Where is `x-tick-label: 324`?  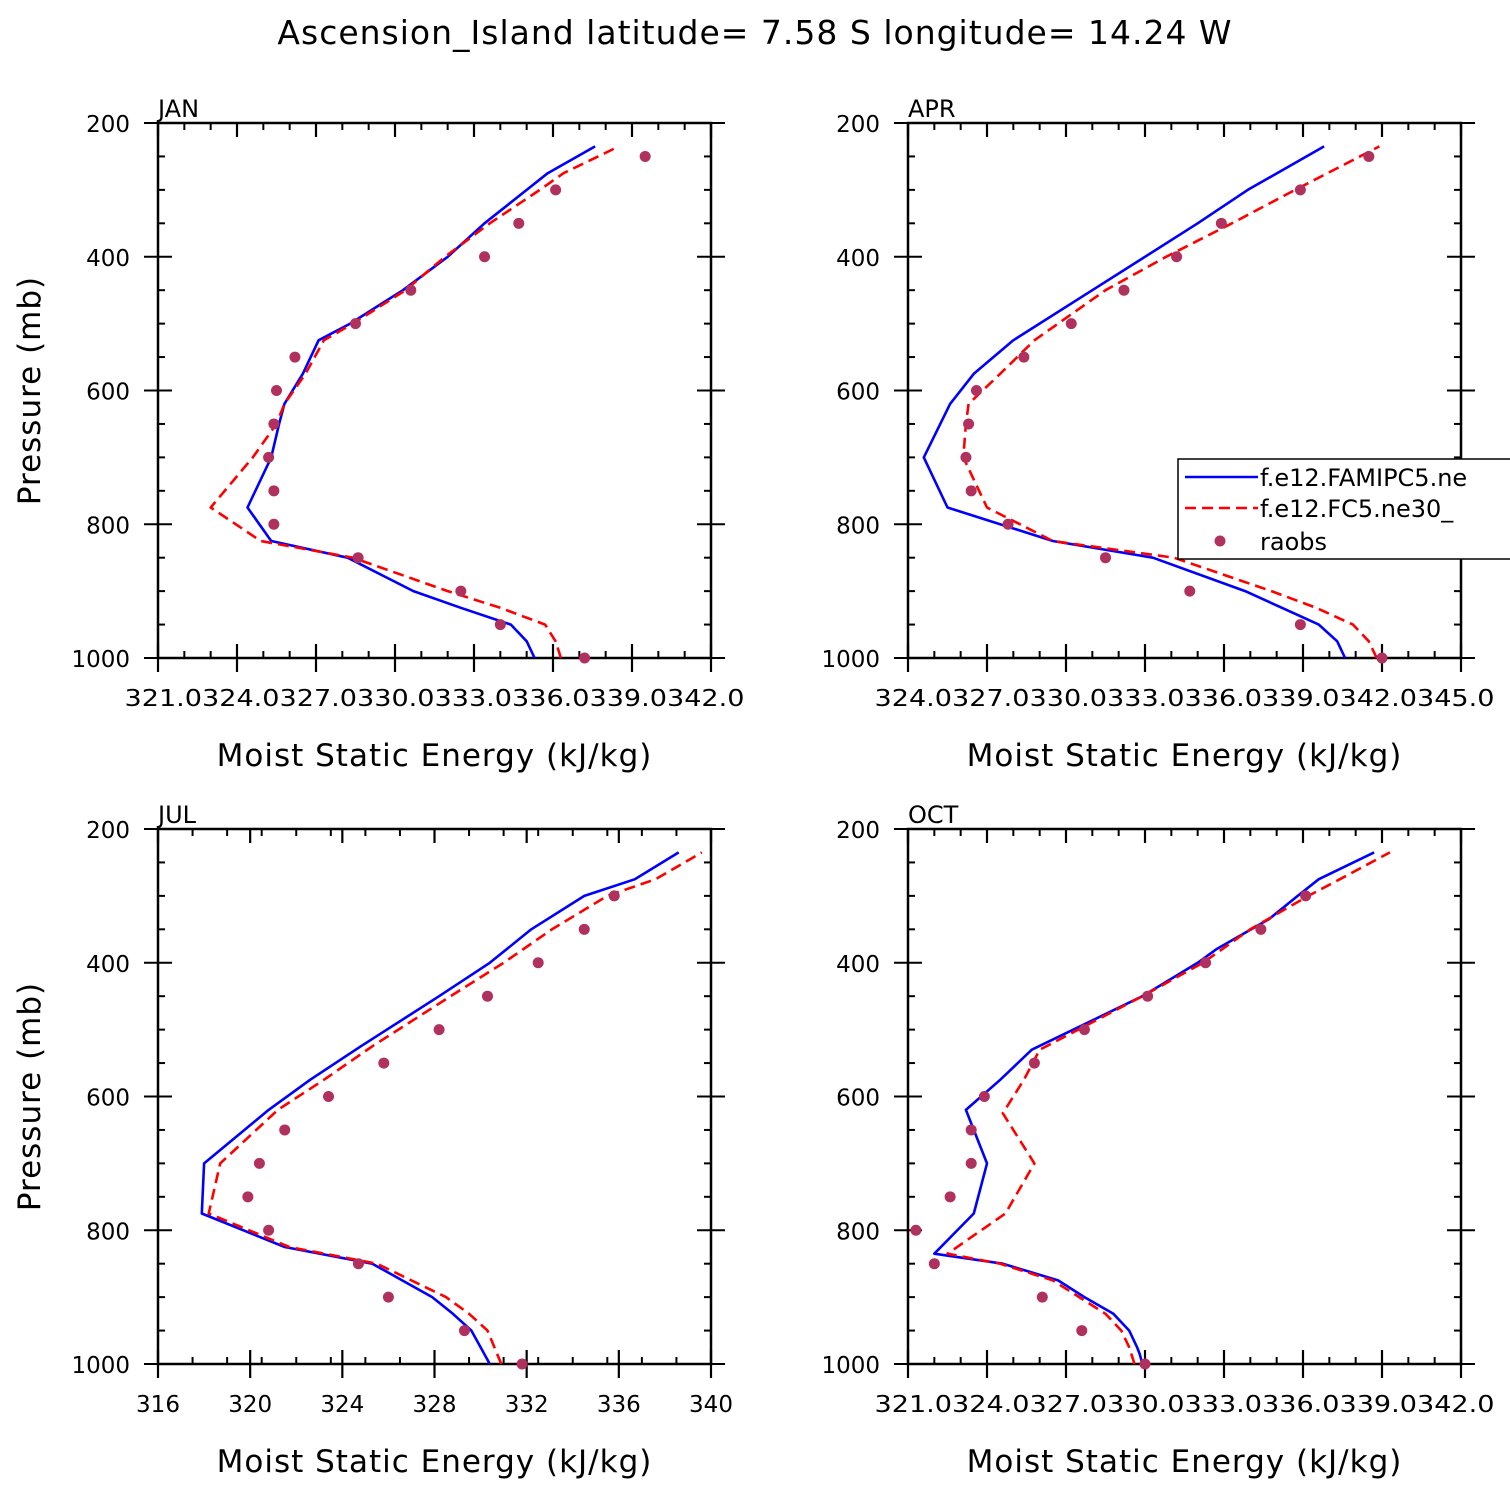 x-tick-label: 324 is located at coordinates (342, 1405).